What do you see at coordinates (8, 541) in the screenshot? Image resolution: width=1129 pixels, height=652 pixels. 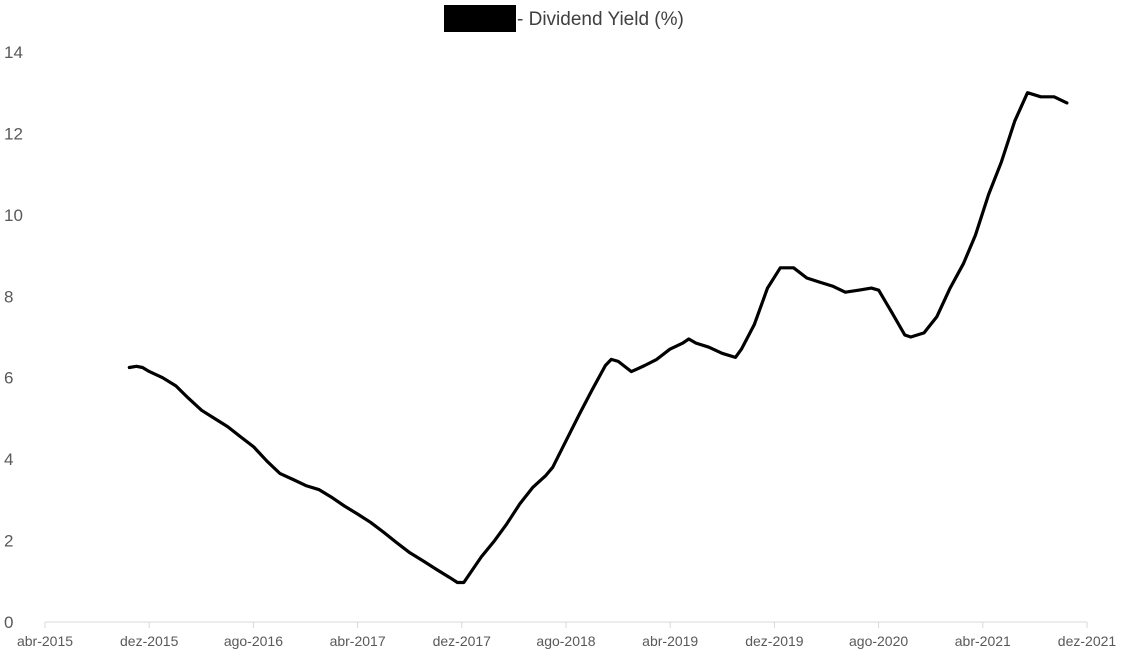 I see `y-tick-label: 2` at bounding box center [8, 541].